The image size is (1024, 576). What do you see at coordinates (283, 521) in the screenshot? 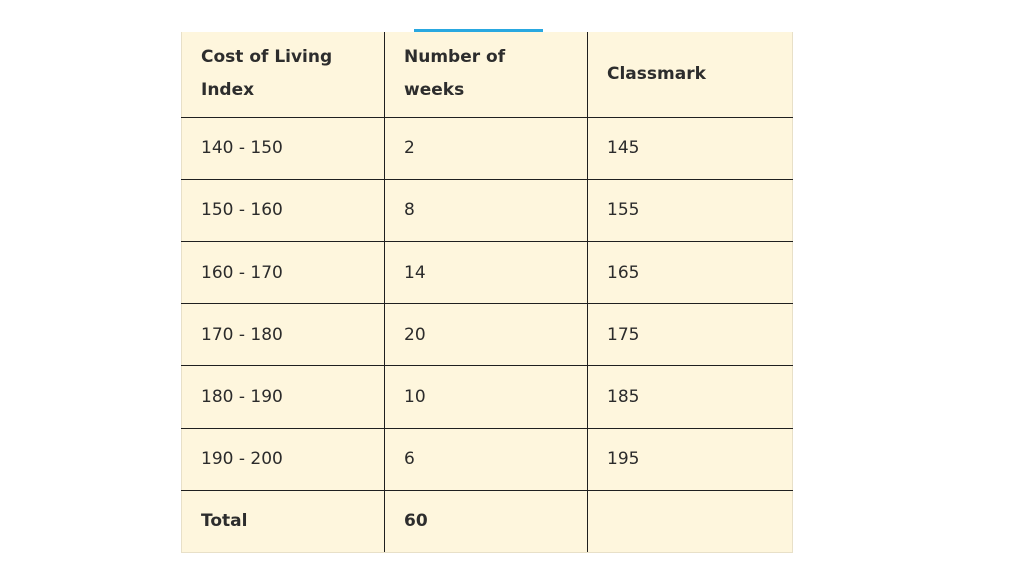
I see `cell-total-label: Total` at bounding box center [283, 521].